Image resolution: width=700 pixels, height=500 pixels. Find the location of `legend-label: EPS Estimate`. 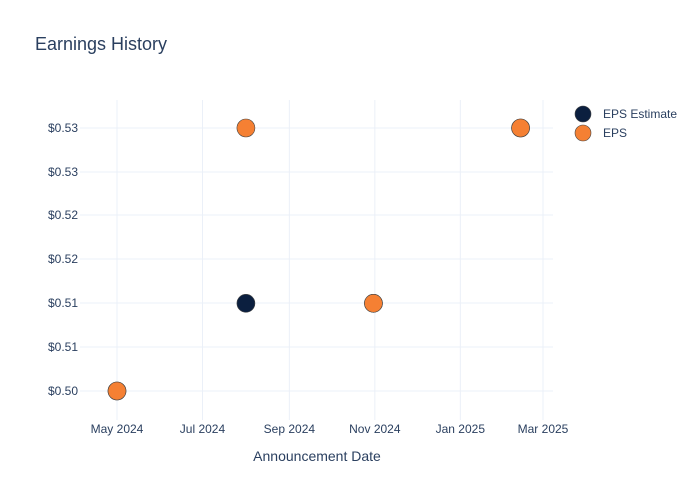

legend-label: EPS Estimate is located at coordinates (640, 114).